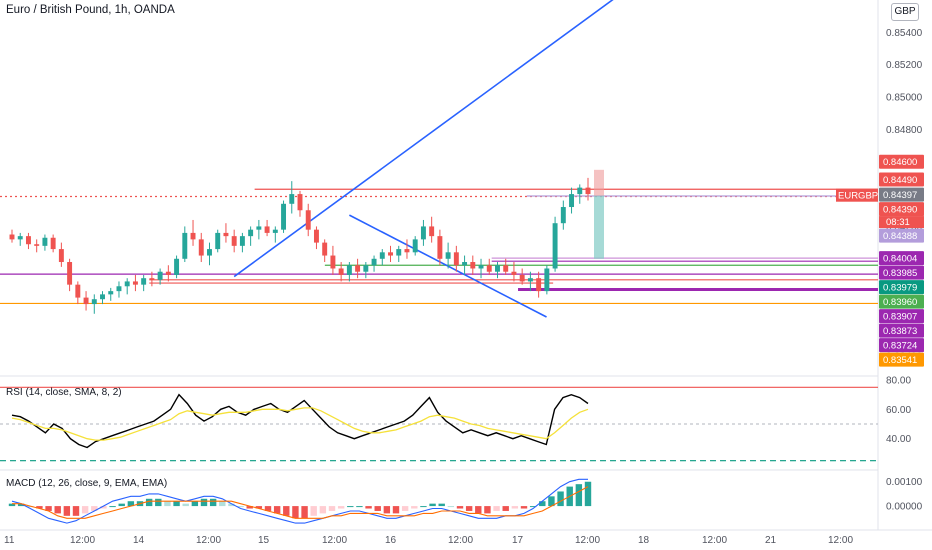  I want to click on stop-zone, so click(599, 182).